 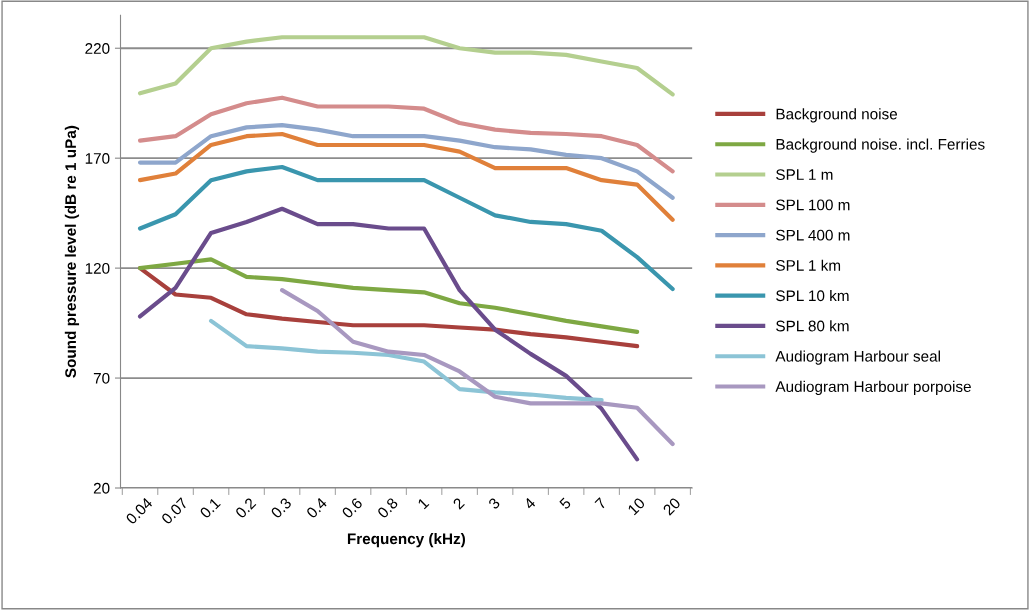 What do you see at coordinates (494, 503) in the screenshot?
I see `x-tick-label: 3` at bounding box center [494, 503].